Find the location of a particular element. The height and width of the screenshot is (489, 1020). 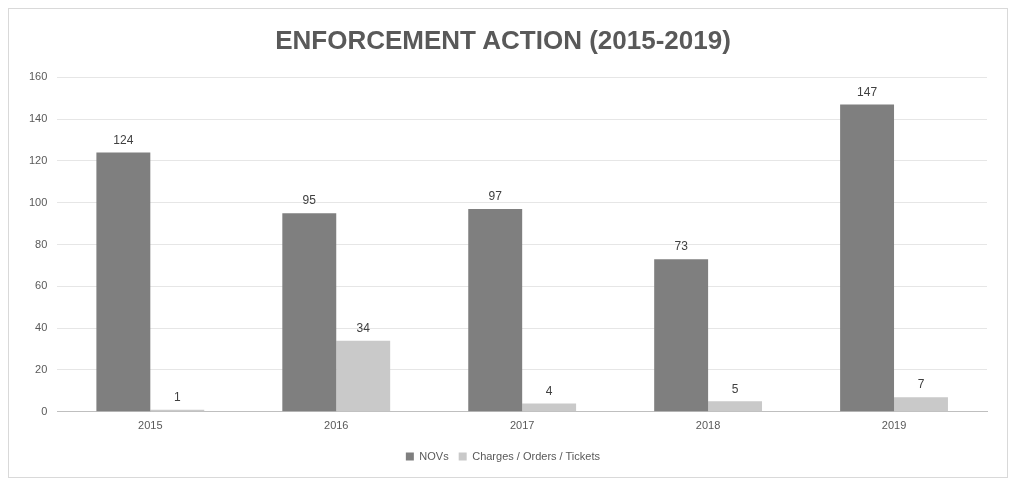

x-tick-label: 2018 is located at coordinates (708, 425).